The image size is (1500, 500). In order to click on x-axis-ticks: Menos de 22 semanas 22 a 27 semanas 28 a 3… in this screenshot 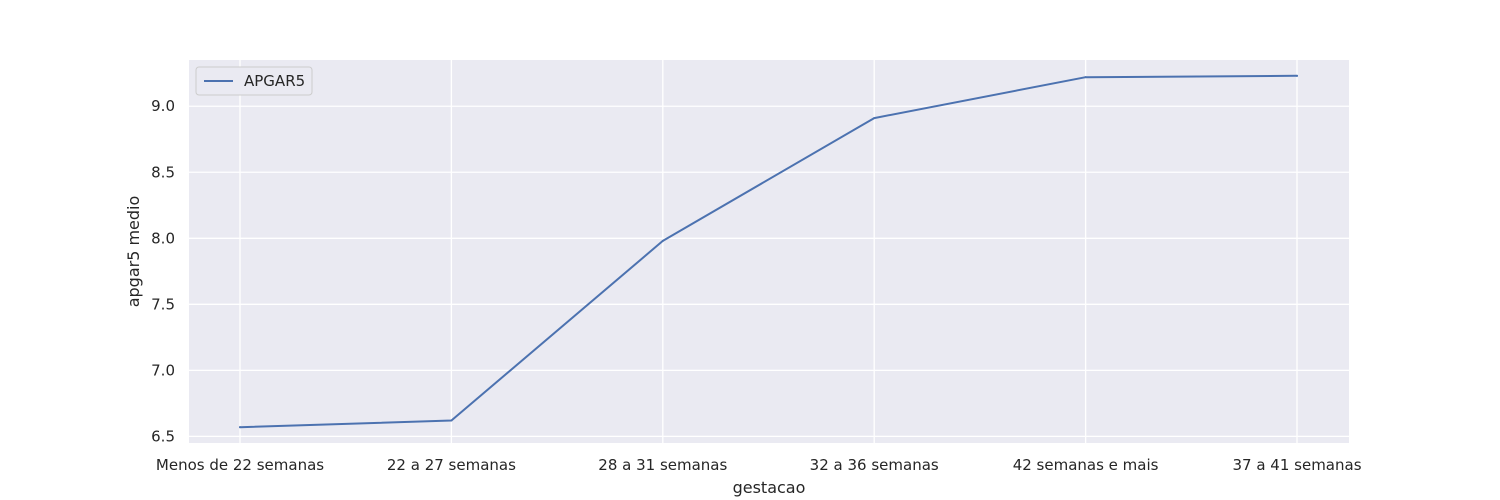, I will do `click(759, 465)`.